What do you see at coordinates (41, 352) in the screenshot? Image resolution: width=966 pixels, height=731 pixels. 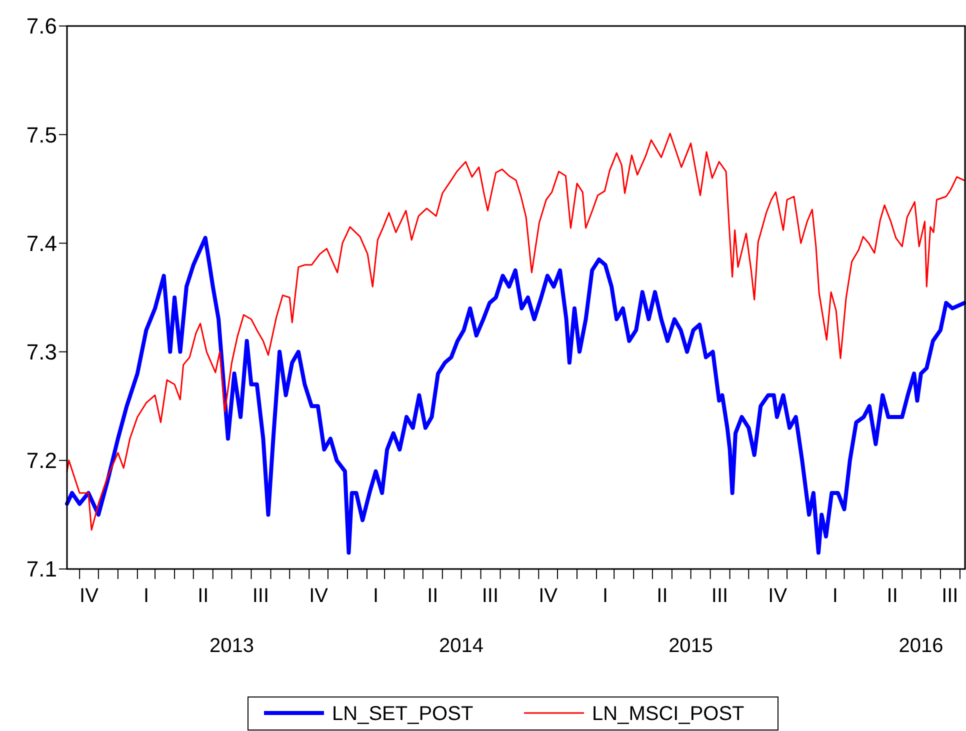 I see `y-tick-label: 7.3` at bounding box center [41, 352].